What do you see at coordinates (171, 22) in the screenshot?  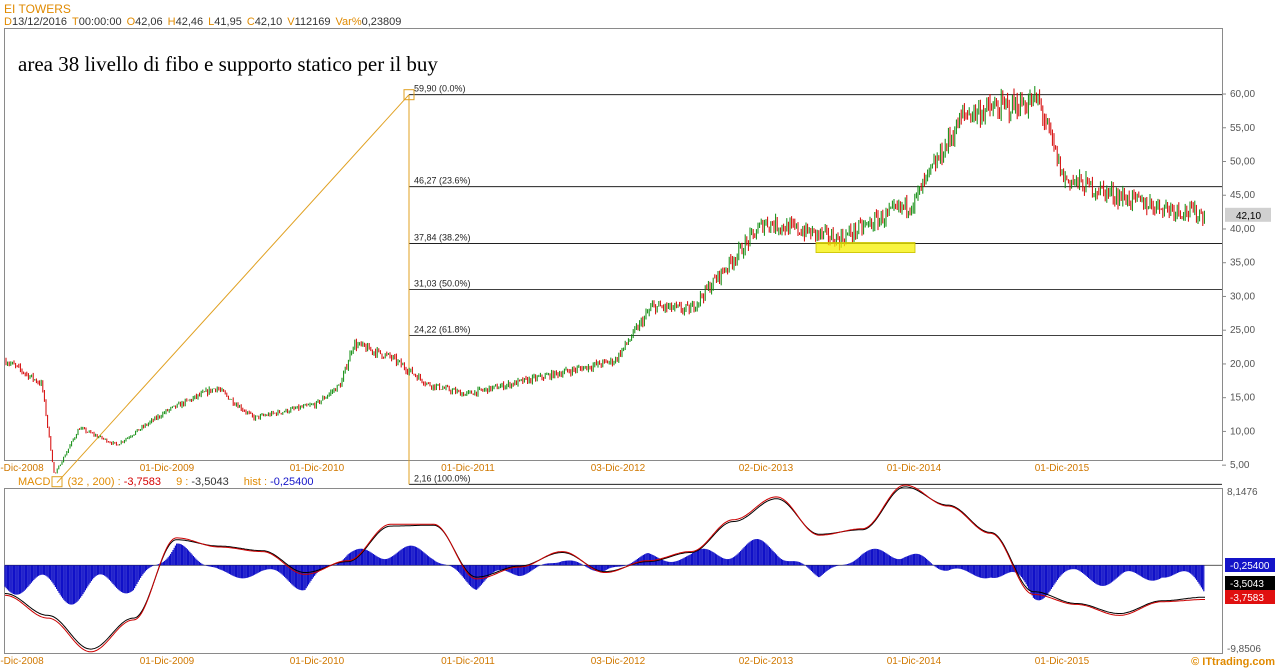 I see `ohlc-key-h: H` at bounding box center [171, 22].